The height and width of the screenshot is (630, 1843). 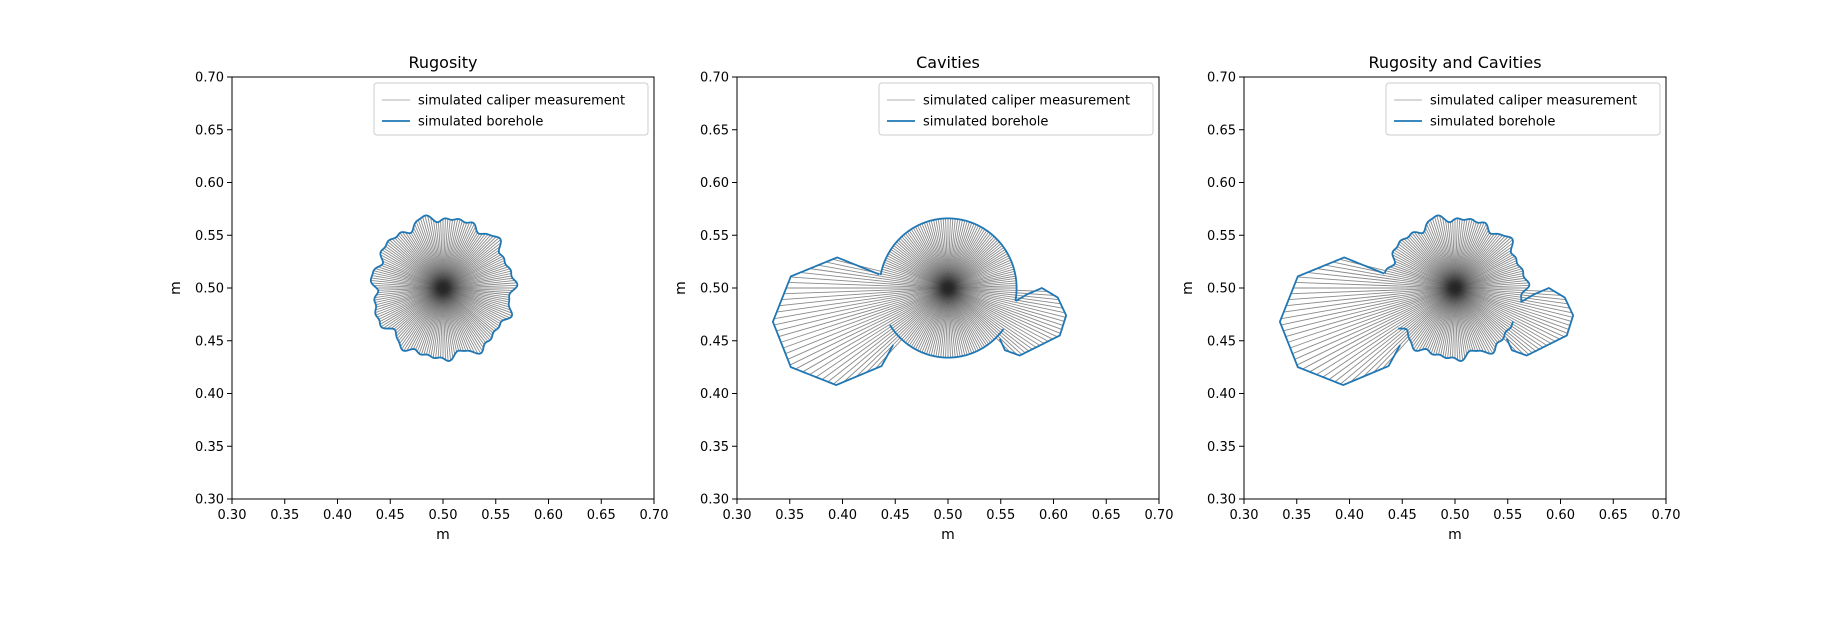 I want to click on panel-title: Rugosity, so click(x=442, y=62).